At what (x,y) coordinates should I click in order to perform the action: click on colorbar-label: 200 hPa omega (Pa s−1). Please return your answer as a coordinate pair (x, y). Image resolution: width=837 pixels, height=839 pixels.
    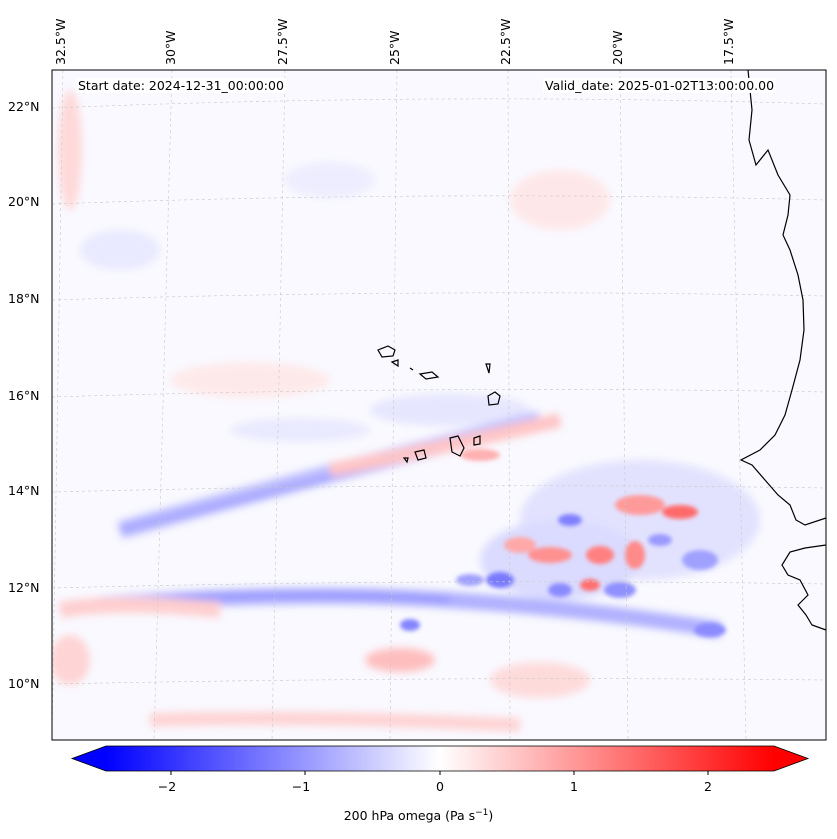
    Looking at the image, I should click on (418, 815).